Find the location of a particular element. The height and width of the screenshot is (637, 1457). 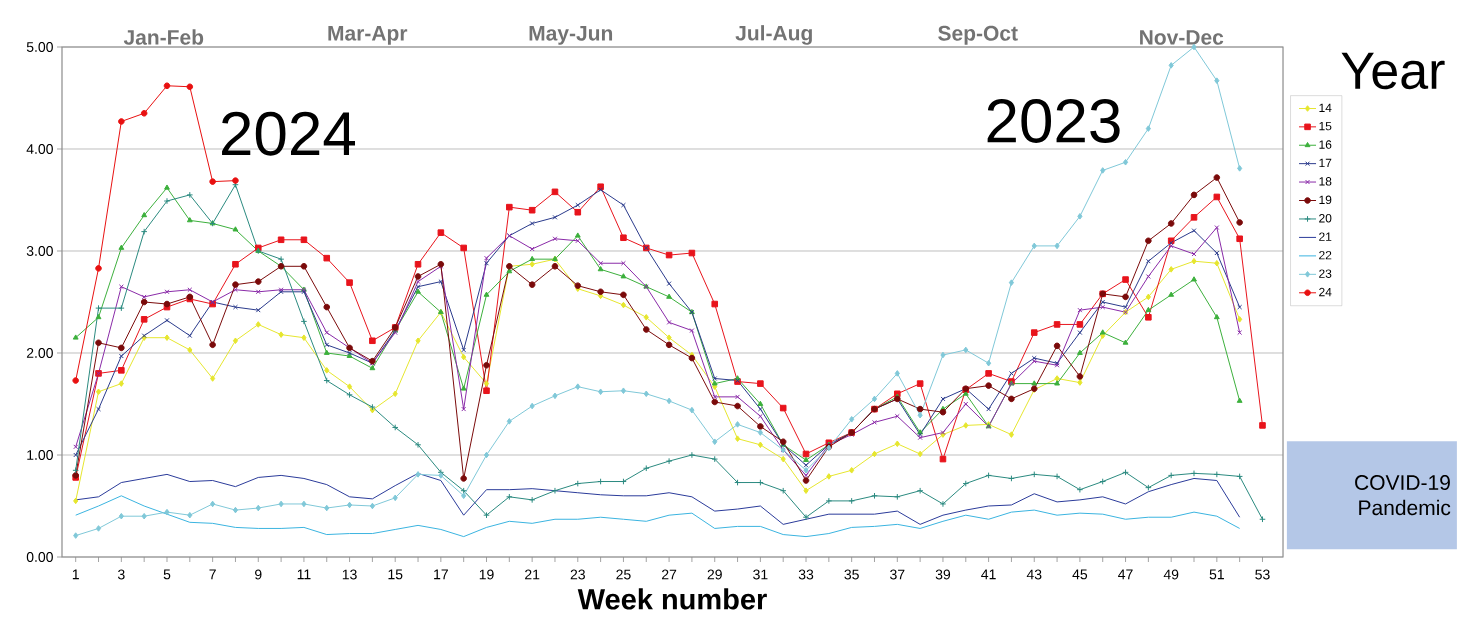

legend-label: 15 is located at coordinates (1325, 126).